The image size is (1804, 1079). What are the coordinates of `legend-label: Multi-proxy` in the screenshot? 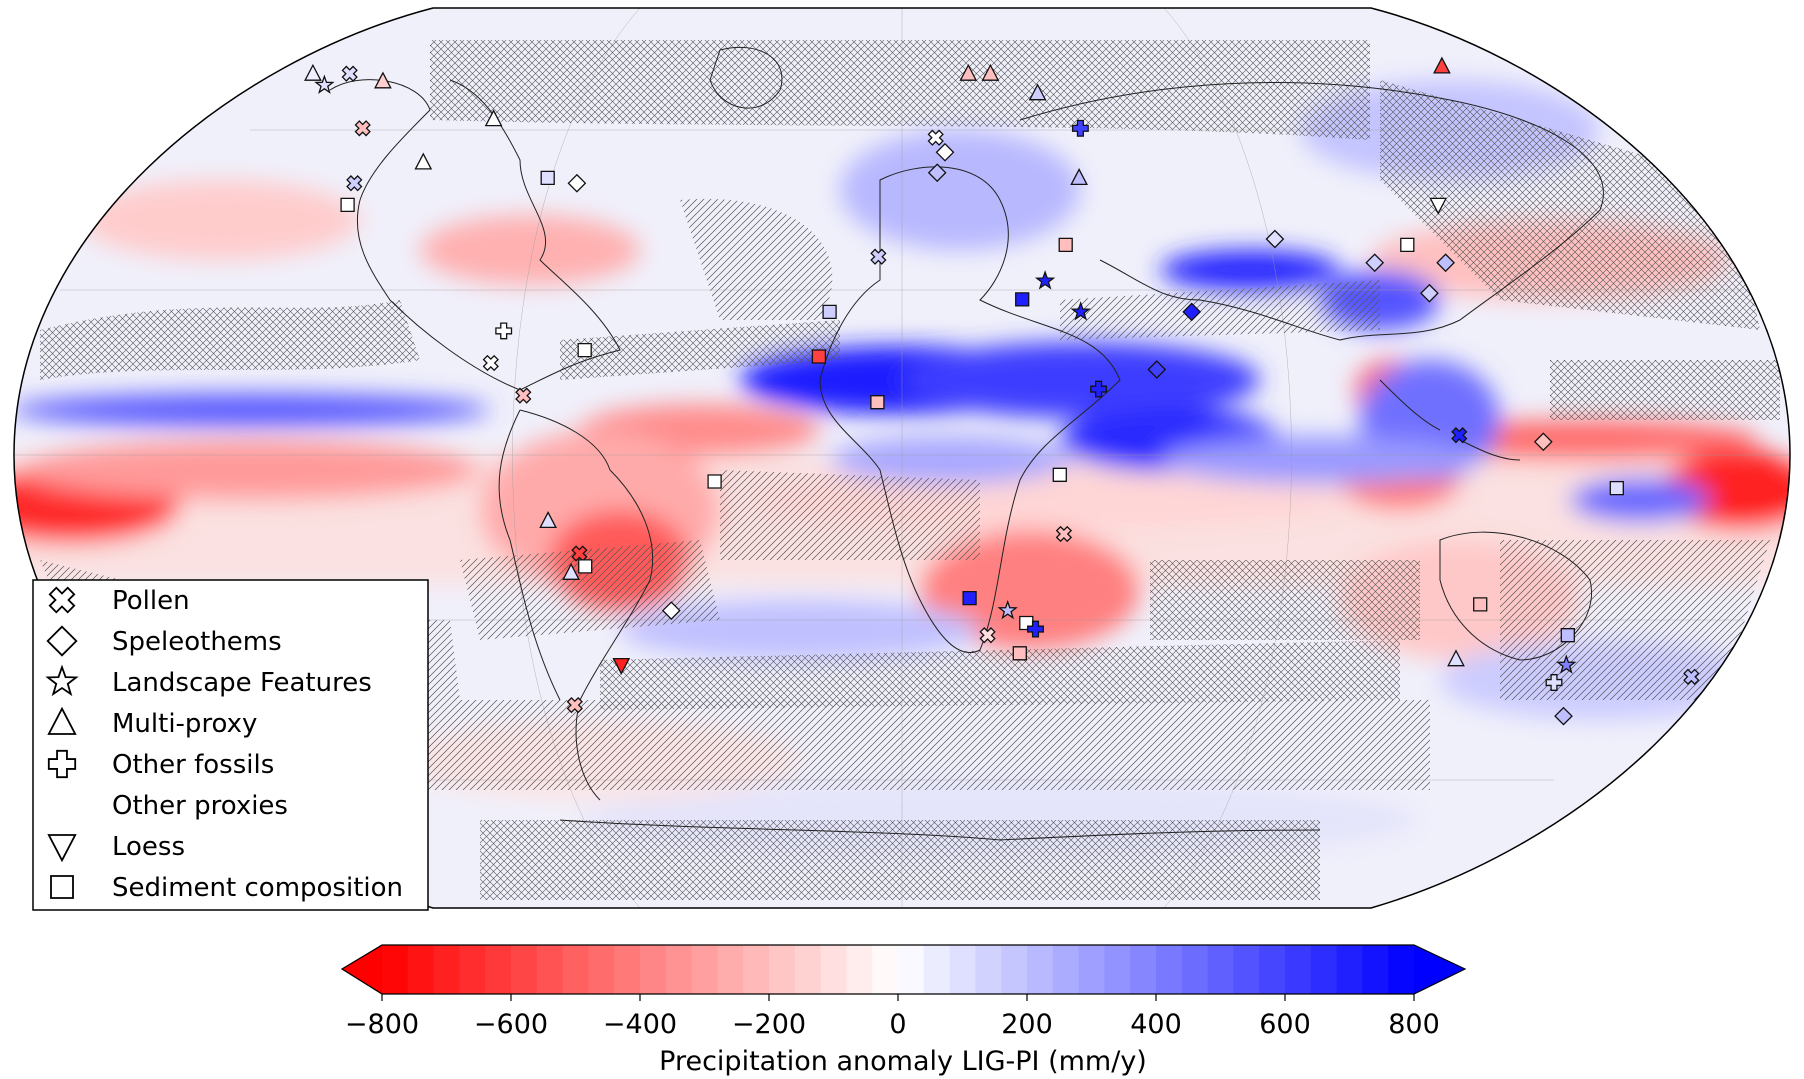 It's located at (184, 724).